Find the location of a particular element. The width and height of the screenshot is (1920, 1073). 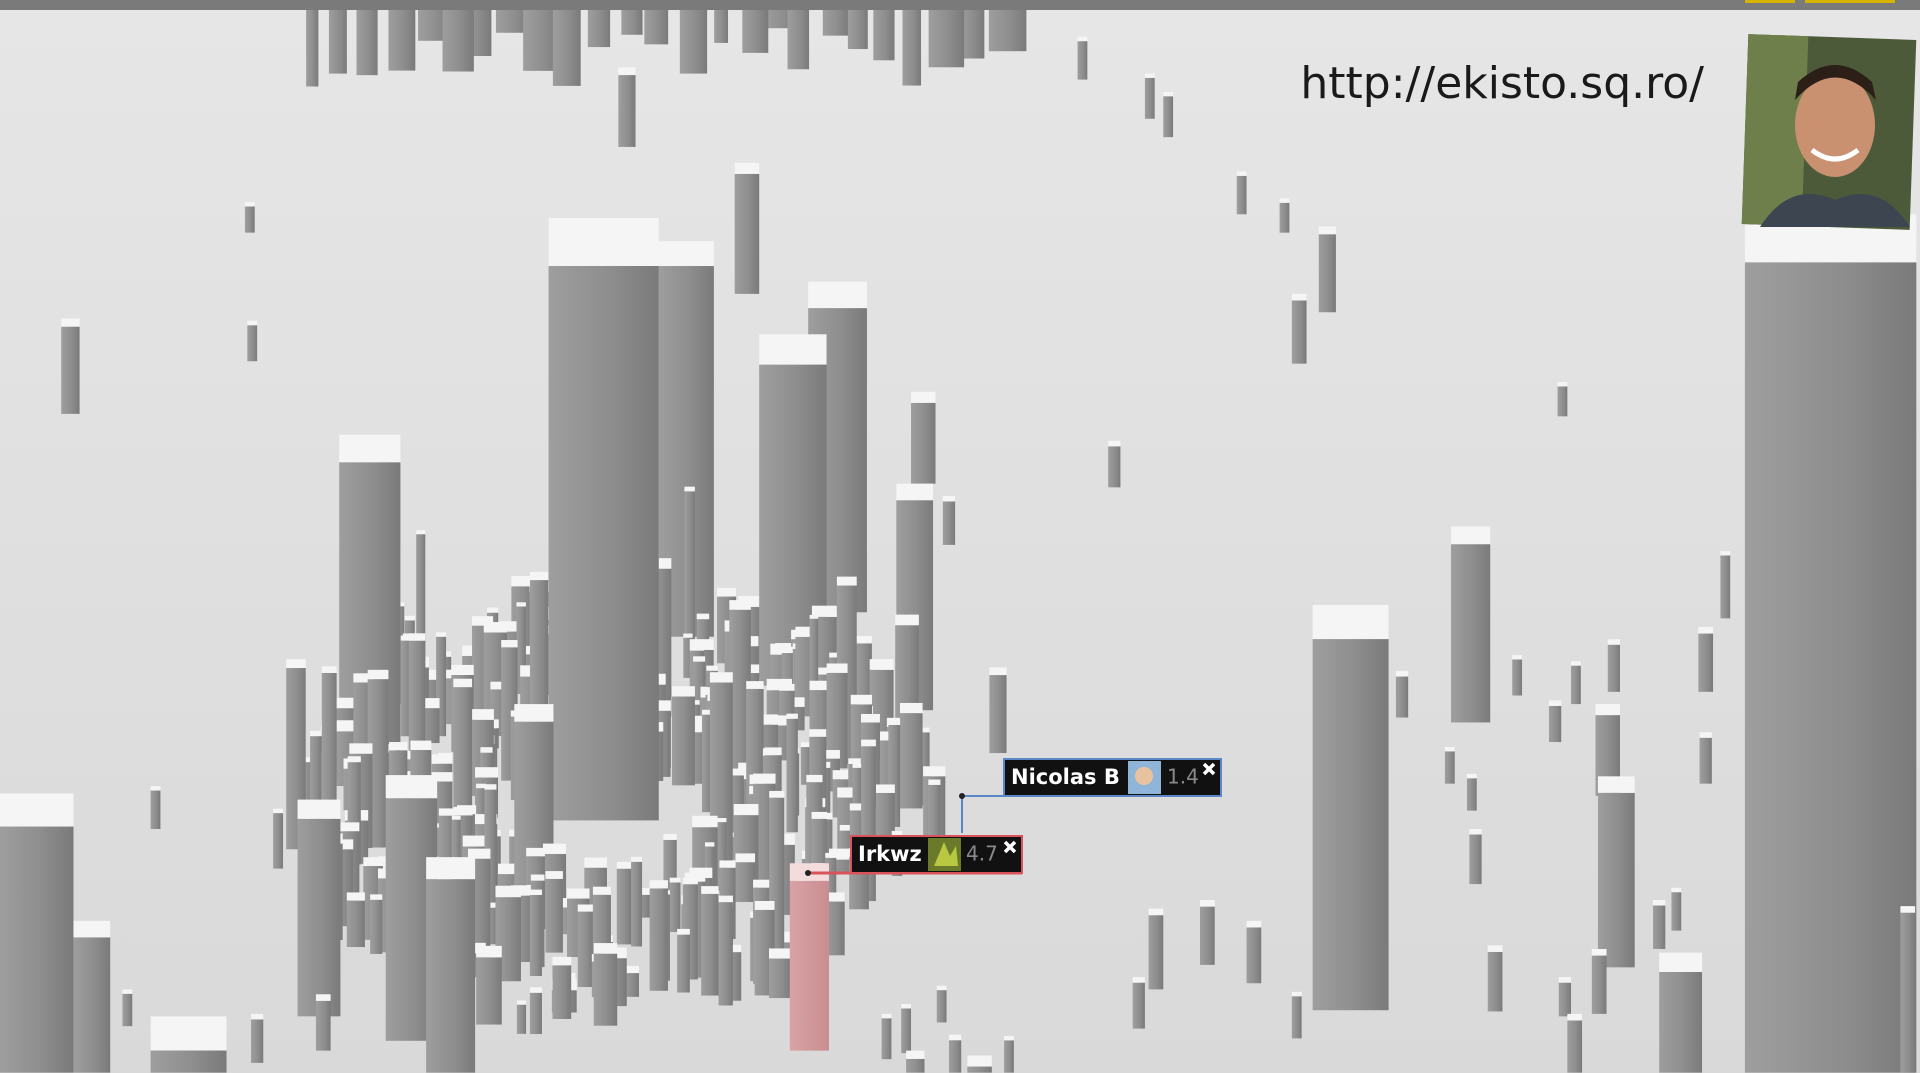

anchor-dot is located at coordinates (808, 873).